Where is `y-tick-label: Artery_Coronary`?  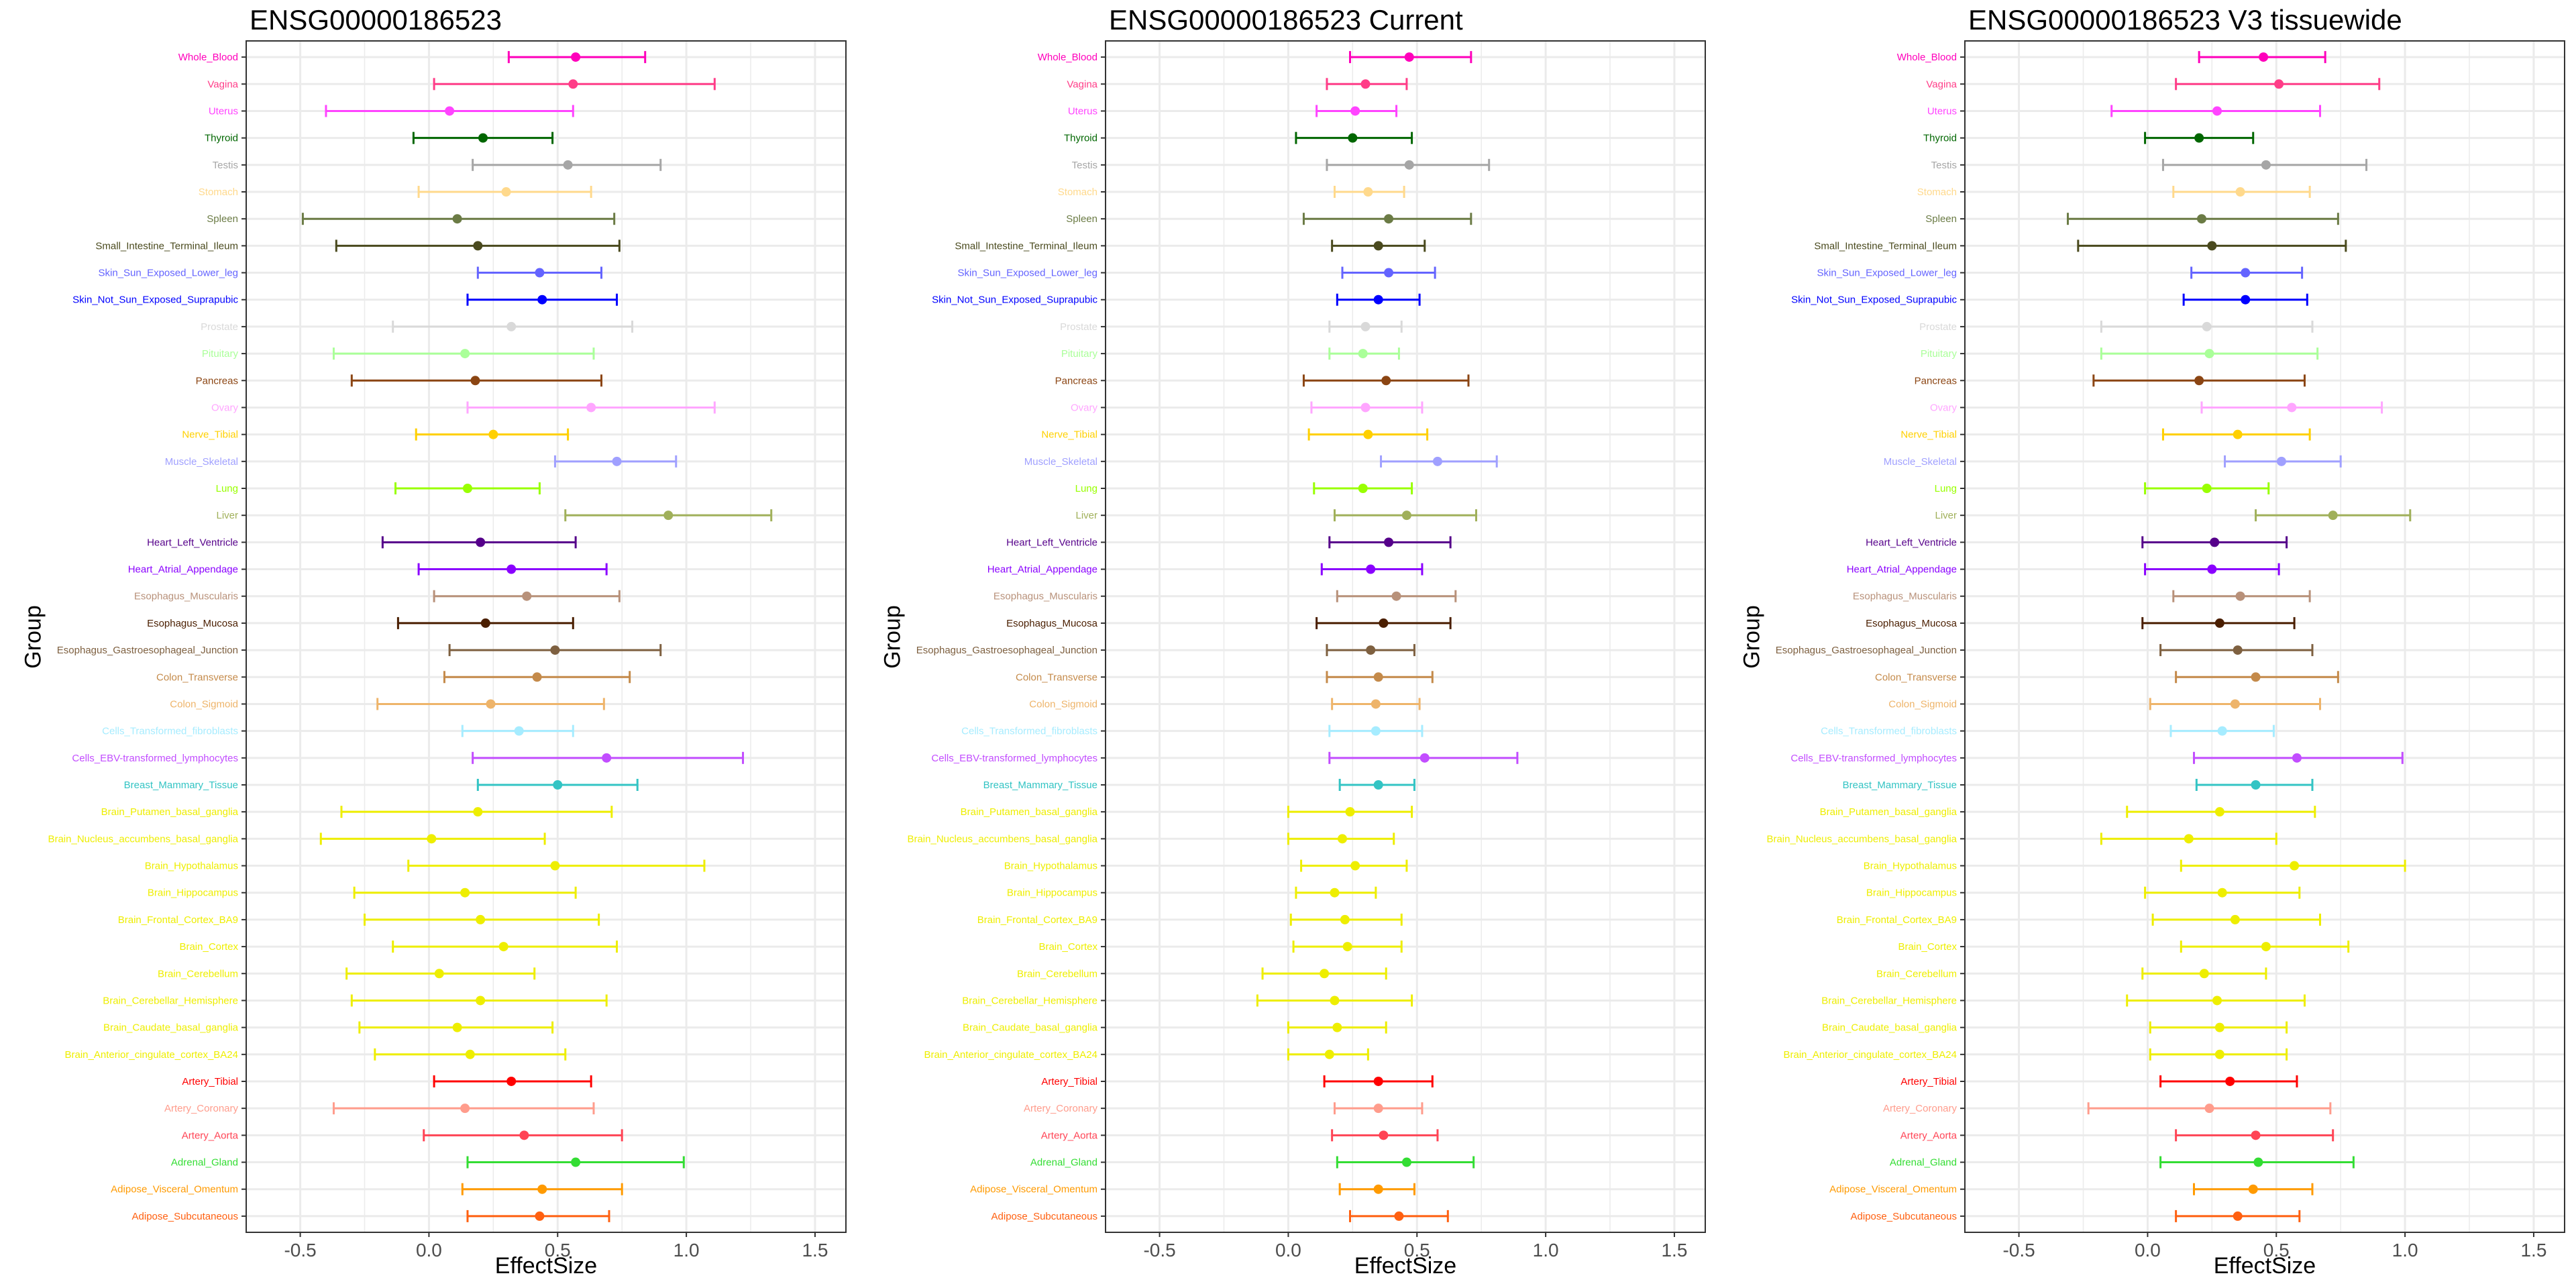 y-tick-label: Artery_Coronary is located at coordinates (1061, 1108).